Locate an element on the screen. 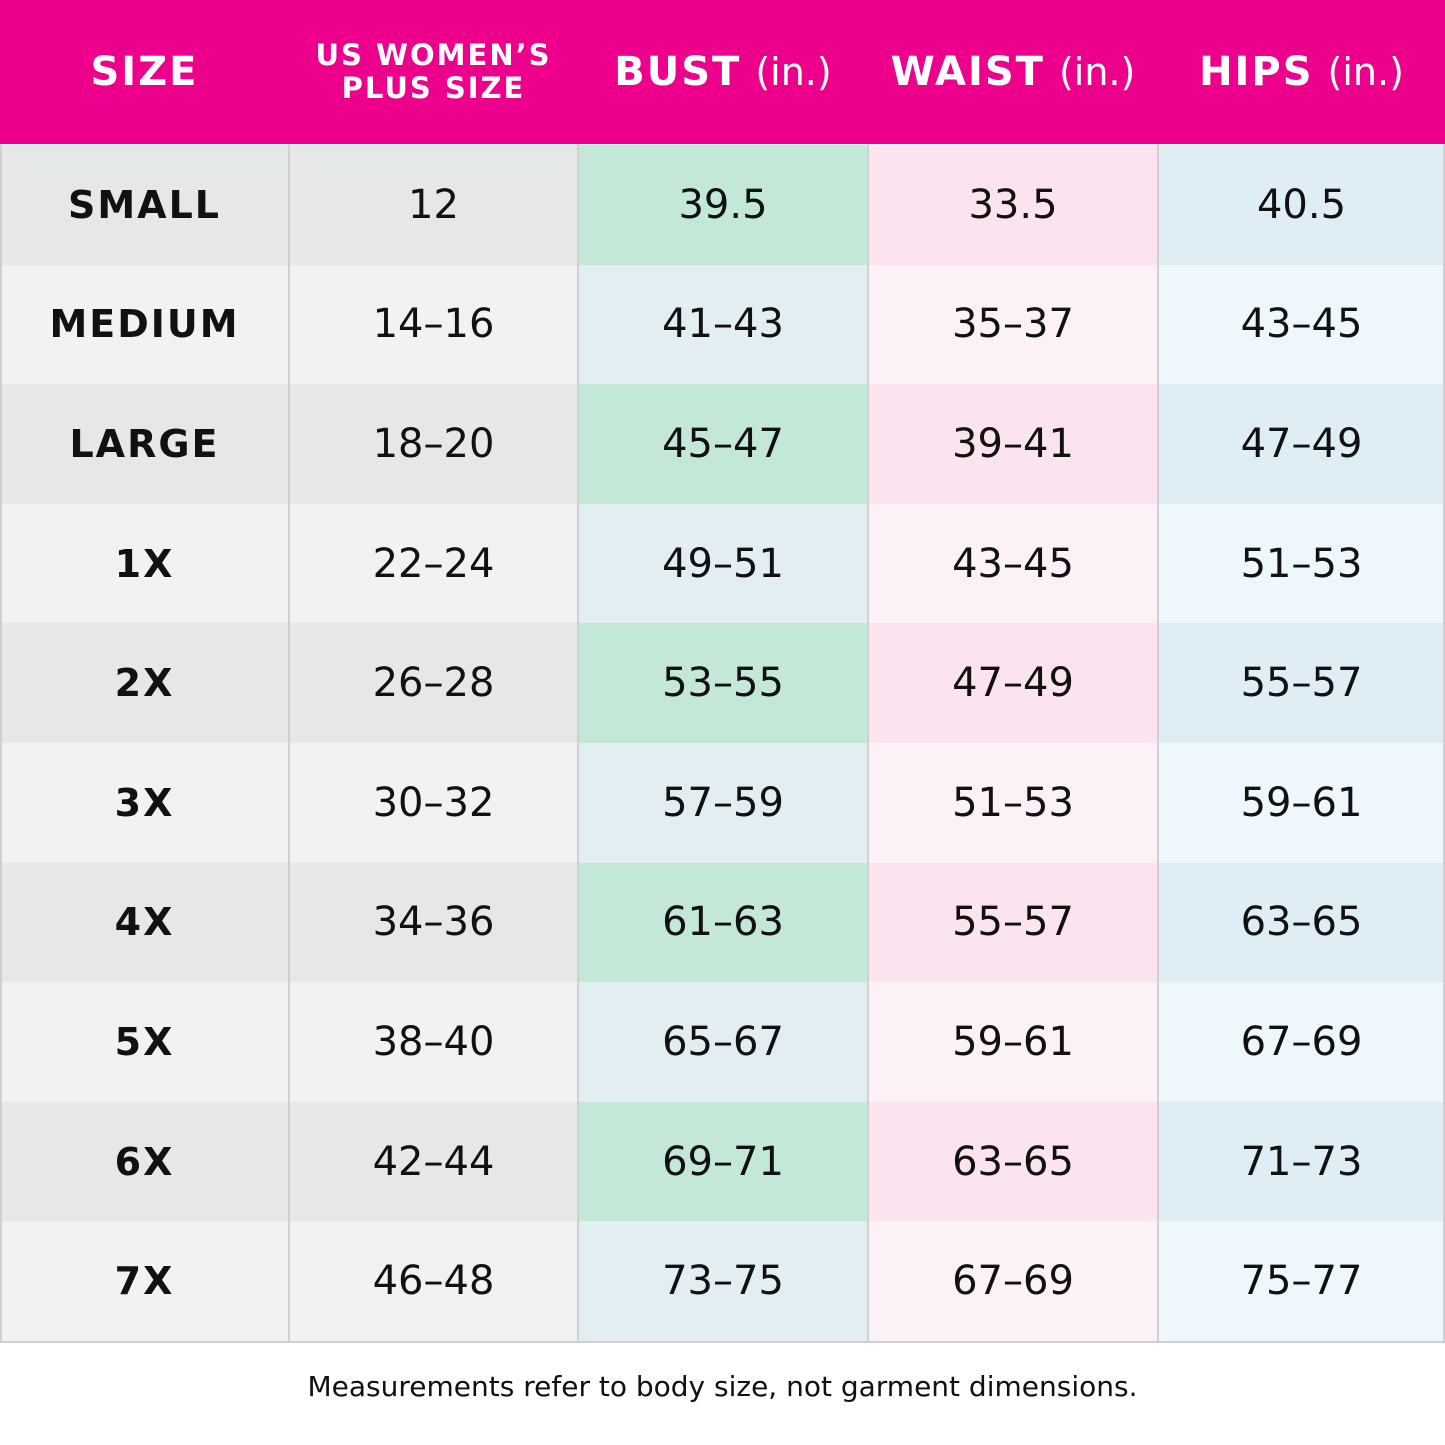 The height and width of the screenshot is (1445, 1445). table-cell: 35–37 is located at coordinates (1013, 324).